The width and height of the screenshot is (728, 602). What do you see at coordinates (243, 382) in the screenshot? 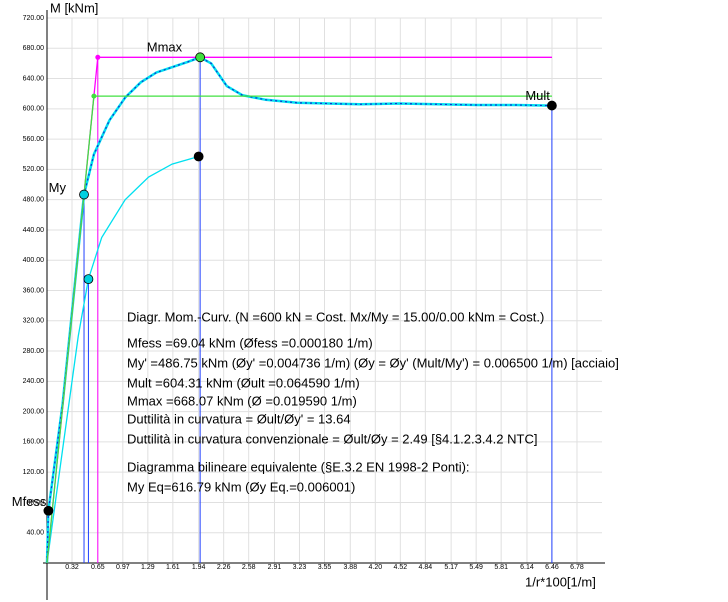
I see `annotation: Mult =604.31 kNm (Øult =0.064590 1/m)` at bounding box center [243, 382].